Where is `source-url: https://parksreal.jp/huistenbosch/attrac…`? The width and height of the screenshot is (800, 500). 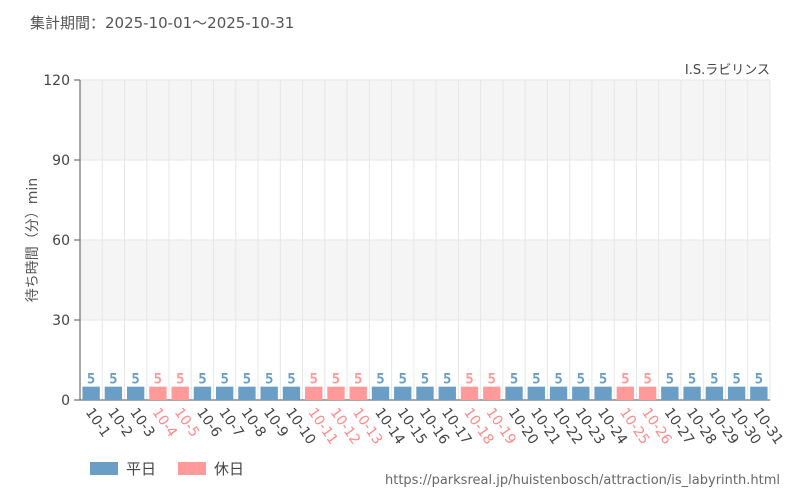 source-url: https://parksreal.jp/huistenbosch/attrac… is located at coordinates (582, 480).